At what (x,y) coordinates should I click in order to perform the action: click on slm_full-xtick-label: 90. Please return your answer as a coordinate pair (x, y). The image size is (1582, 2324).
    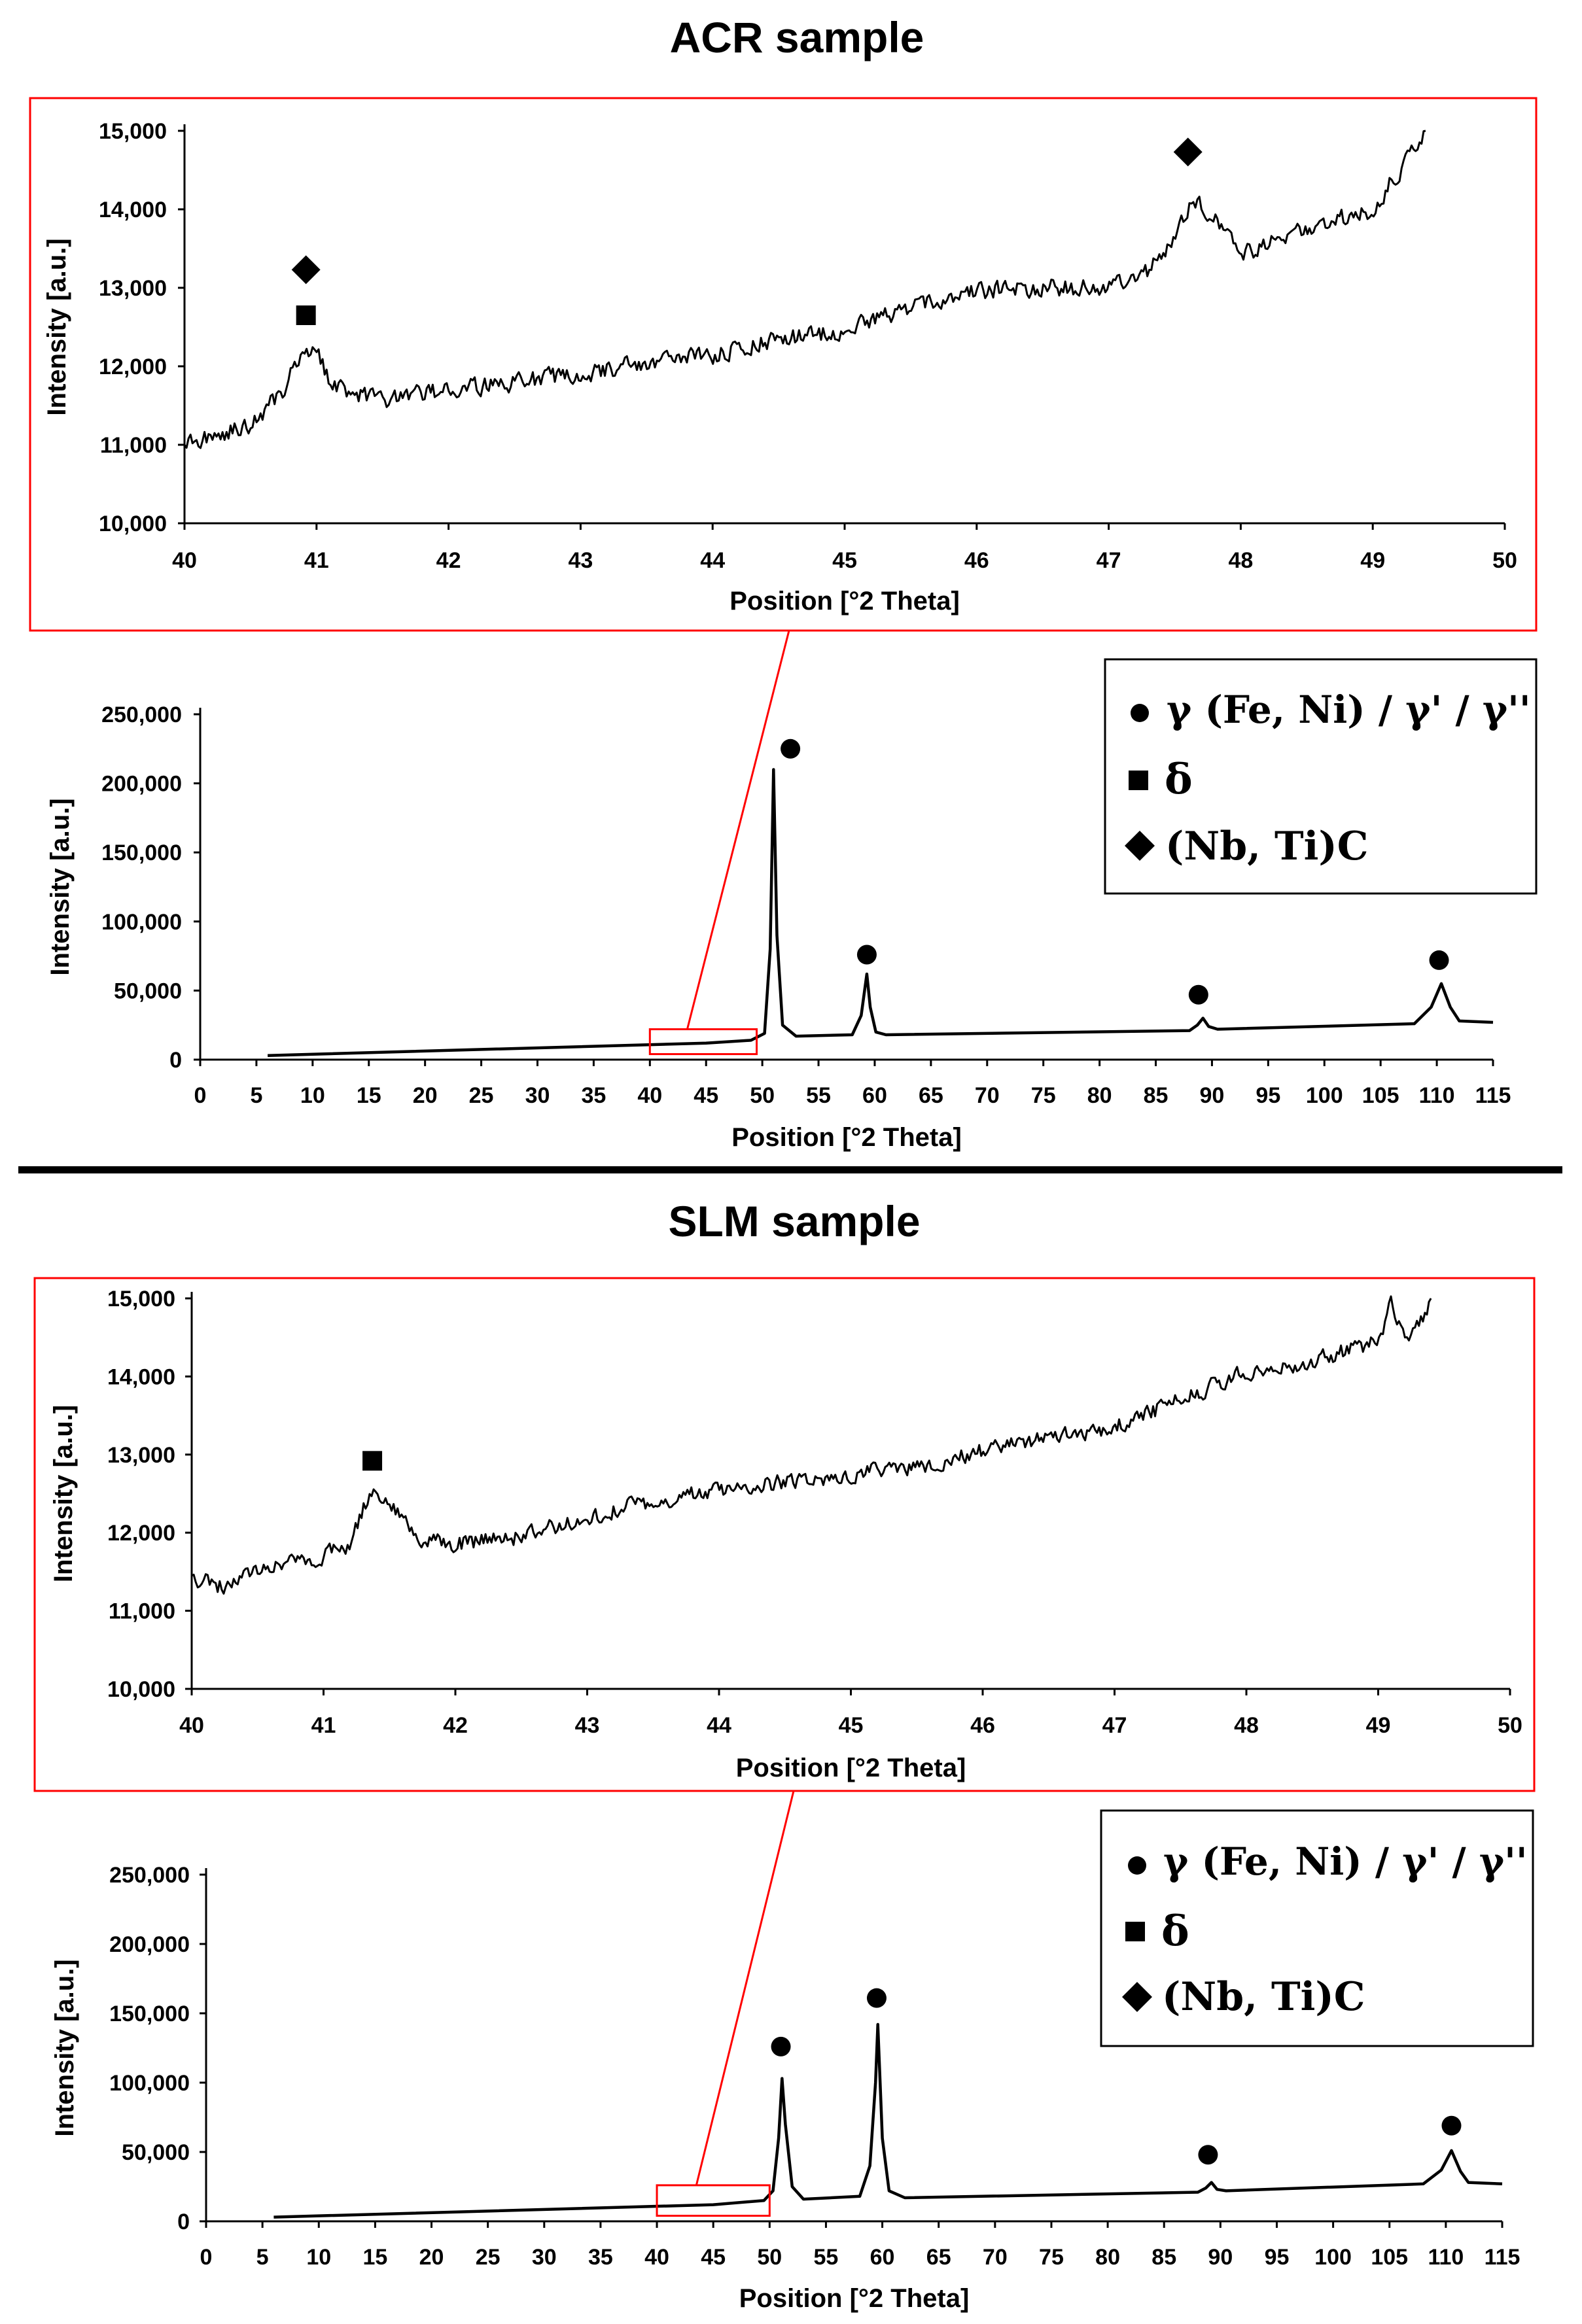
    Looking at the image, I should click on (1220, 2257).